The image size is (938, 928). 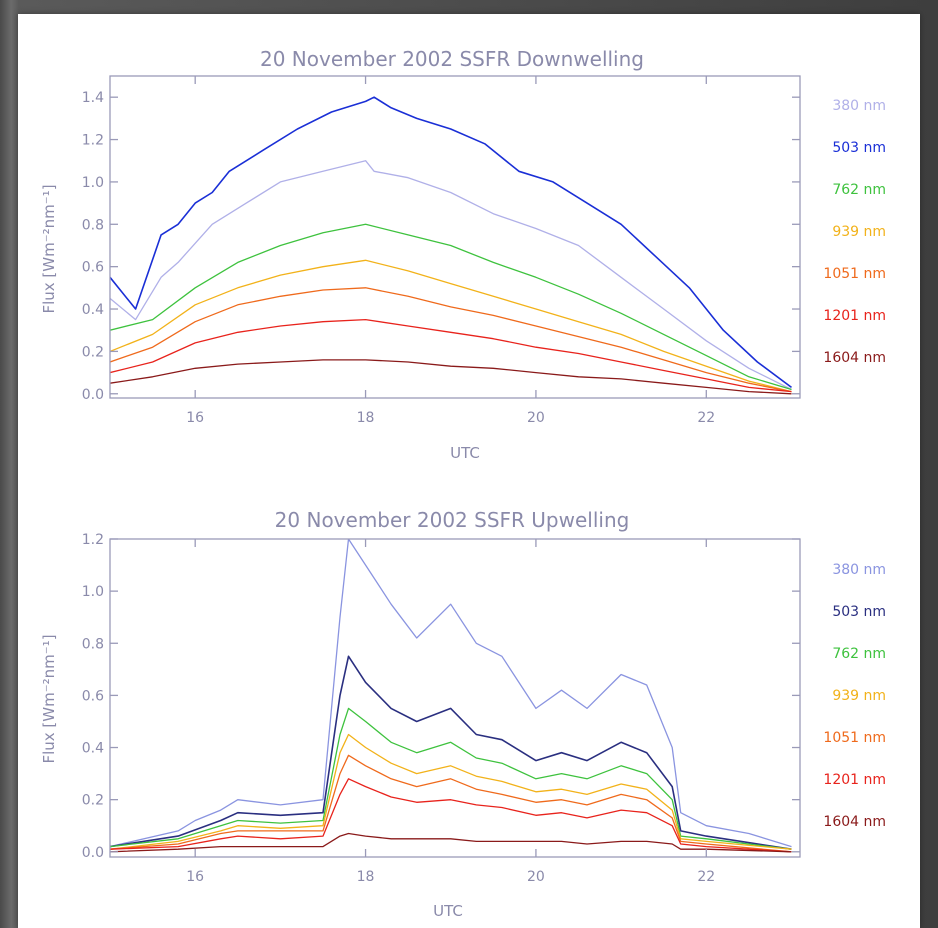 What do you see at coordinates (859, 148) in the screenshot?
I see `downwelling-legend-entry: 503 nm` at bounding box center [859, 148].